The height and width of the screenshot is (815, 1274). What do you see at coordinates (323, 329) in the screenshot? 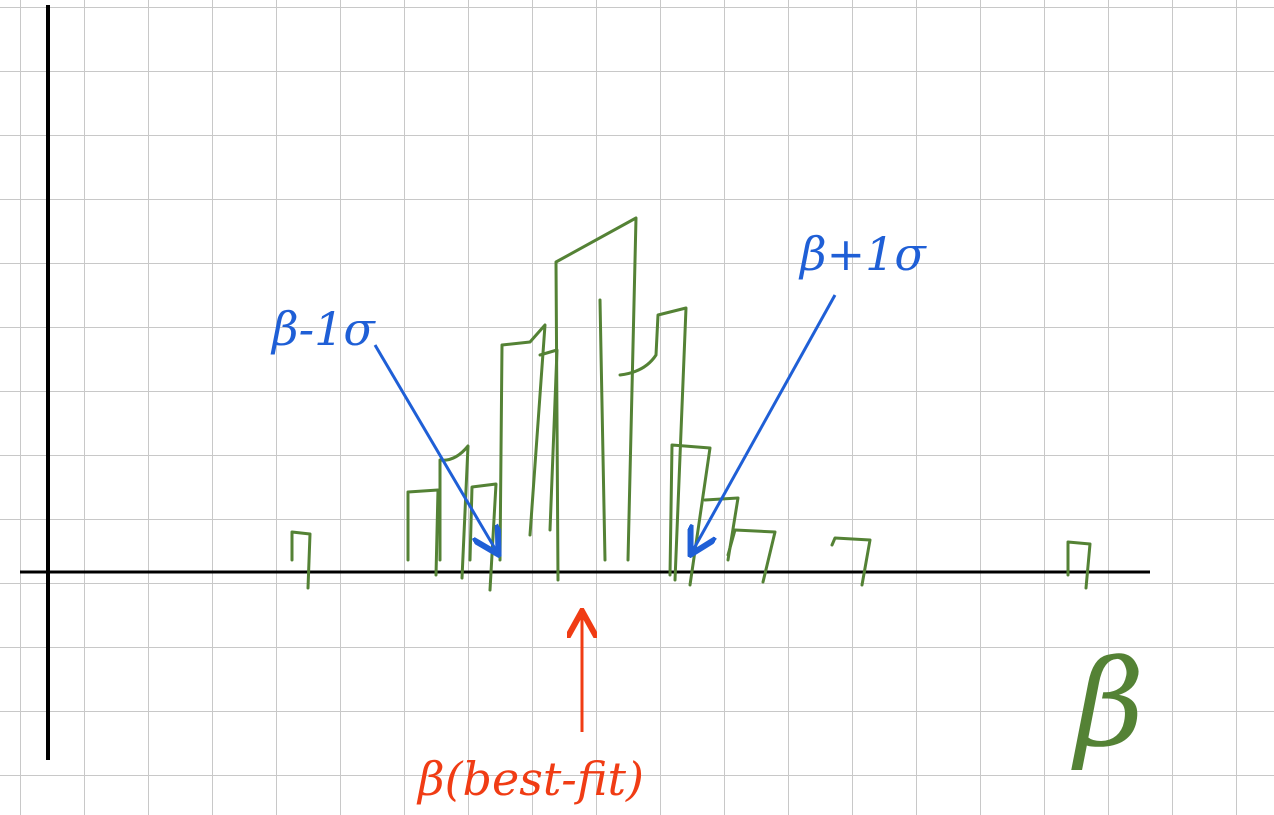
I see `minus-sigma-label: β-1σ` at bounding box center [323, 329].